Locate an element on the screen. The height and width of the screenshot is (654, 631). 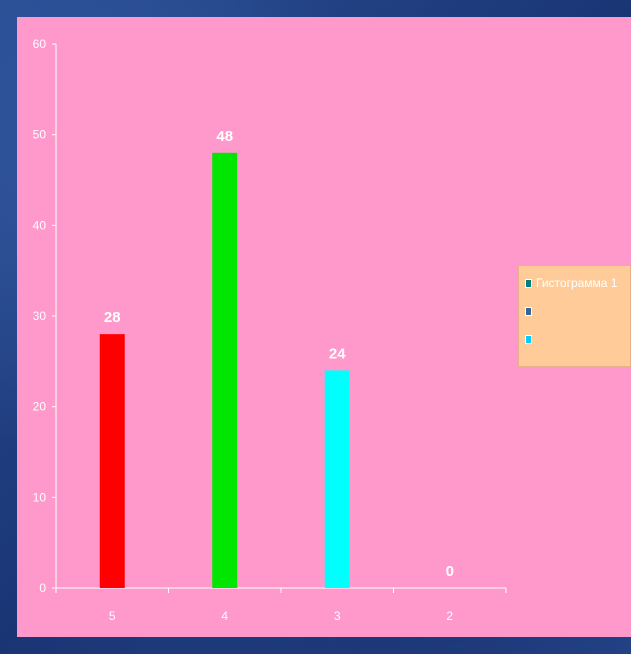
legend: Гистограмма 1 is located at coordinates (574, 316).